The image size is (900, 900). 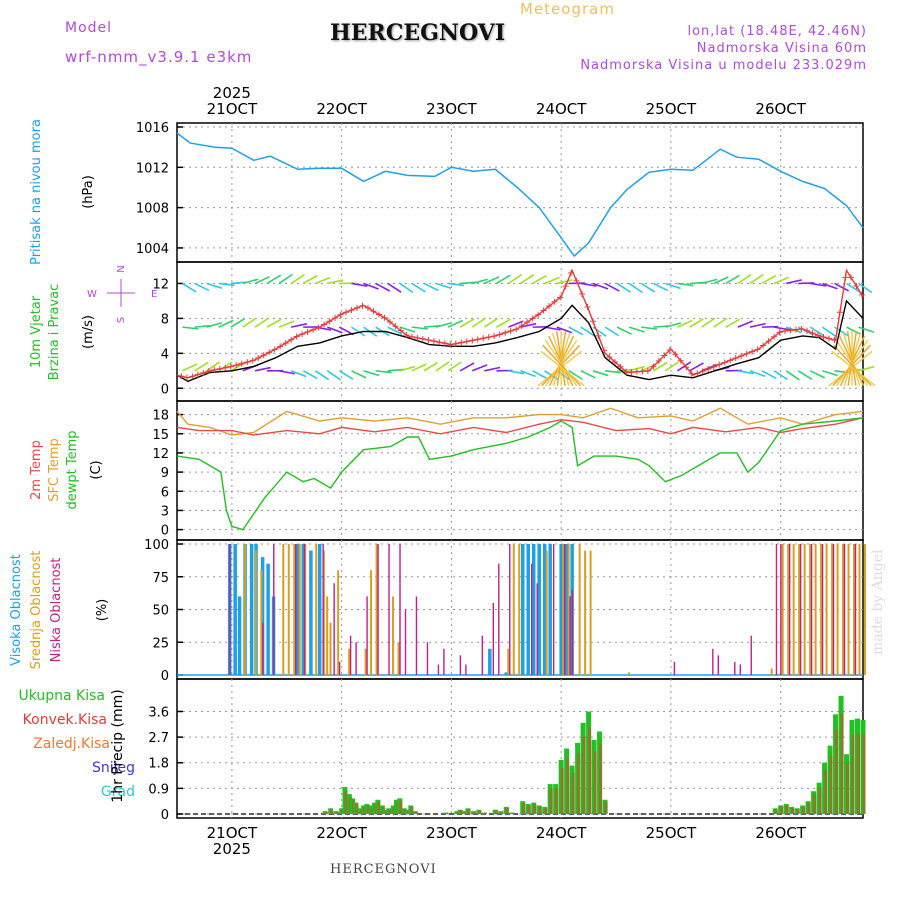 What do you see at coordinates (451, 833) in the screenshot?
I see `time-tick-bottom: 23OCT` at bounding box center [451, 833].